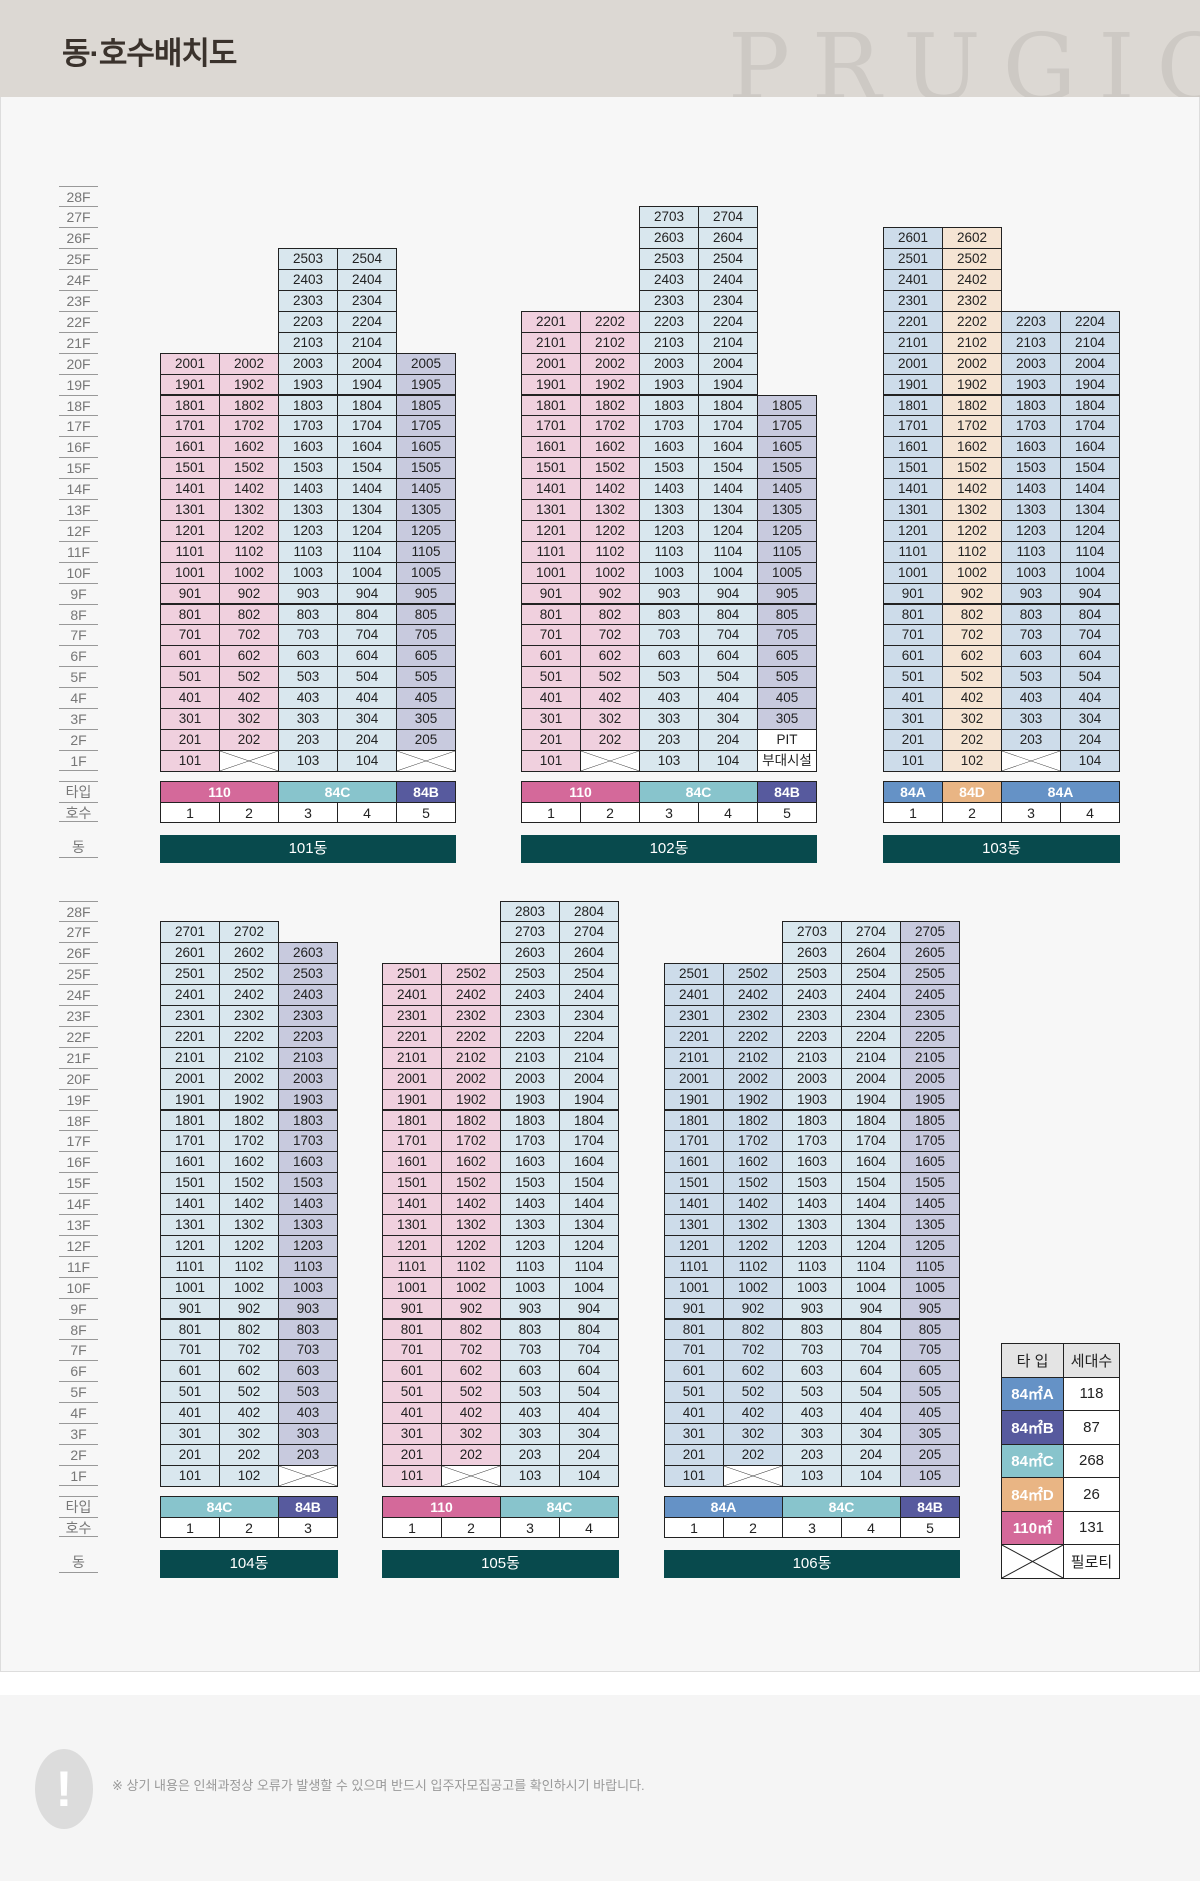  What do you see at coordinates (78, 911) in the screenshot?
I see `floor-label: 28F` at bounding box center [78, 911].